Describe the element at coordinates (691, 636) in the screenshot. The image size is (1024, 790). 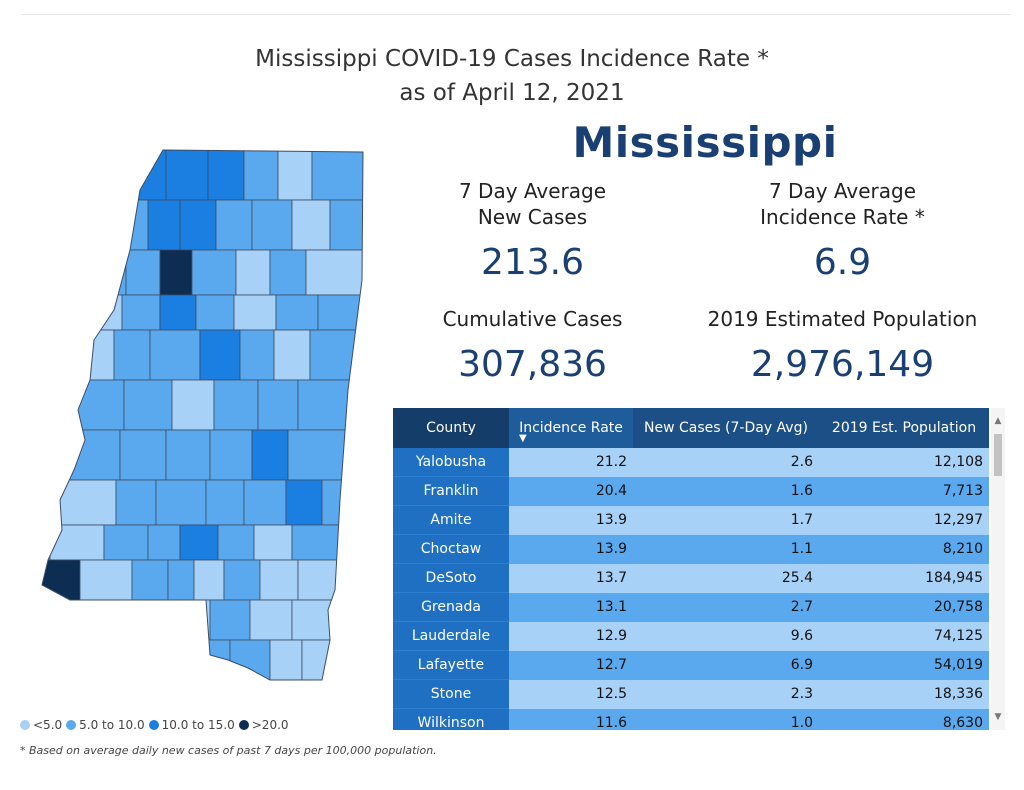
I see `table-row: Lauderdale 12.9 9.6 74,125` at that location.